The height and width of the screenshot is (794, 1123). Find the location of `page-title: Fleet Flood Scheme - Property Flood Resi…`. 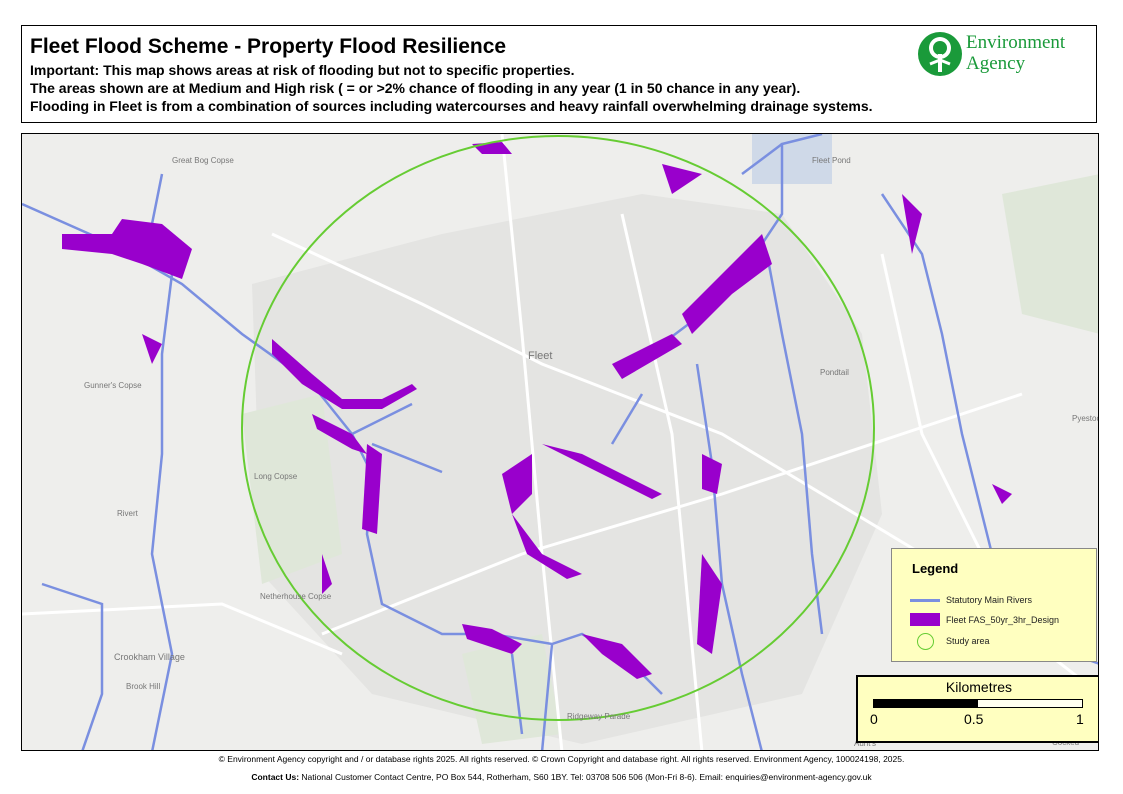

page-title: Fleet Flood Scheme - Property Flood Resi… is located at coordinates (268, 46).